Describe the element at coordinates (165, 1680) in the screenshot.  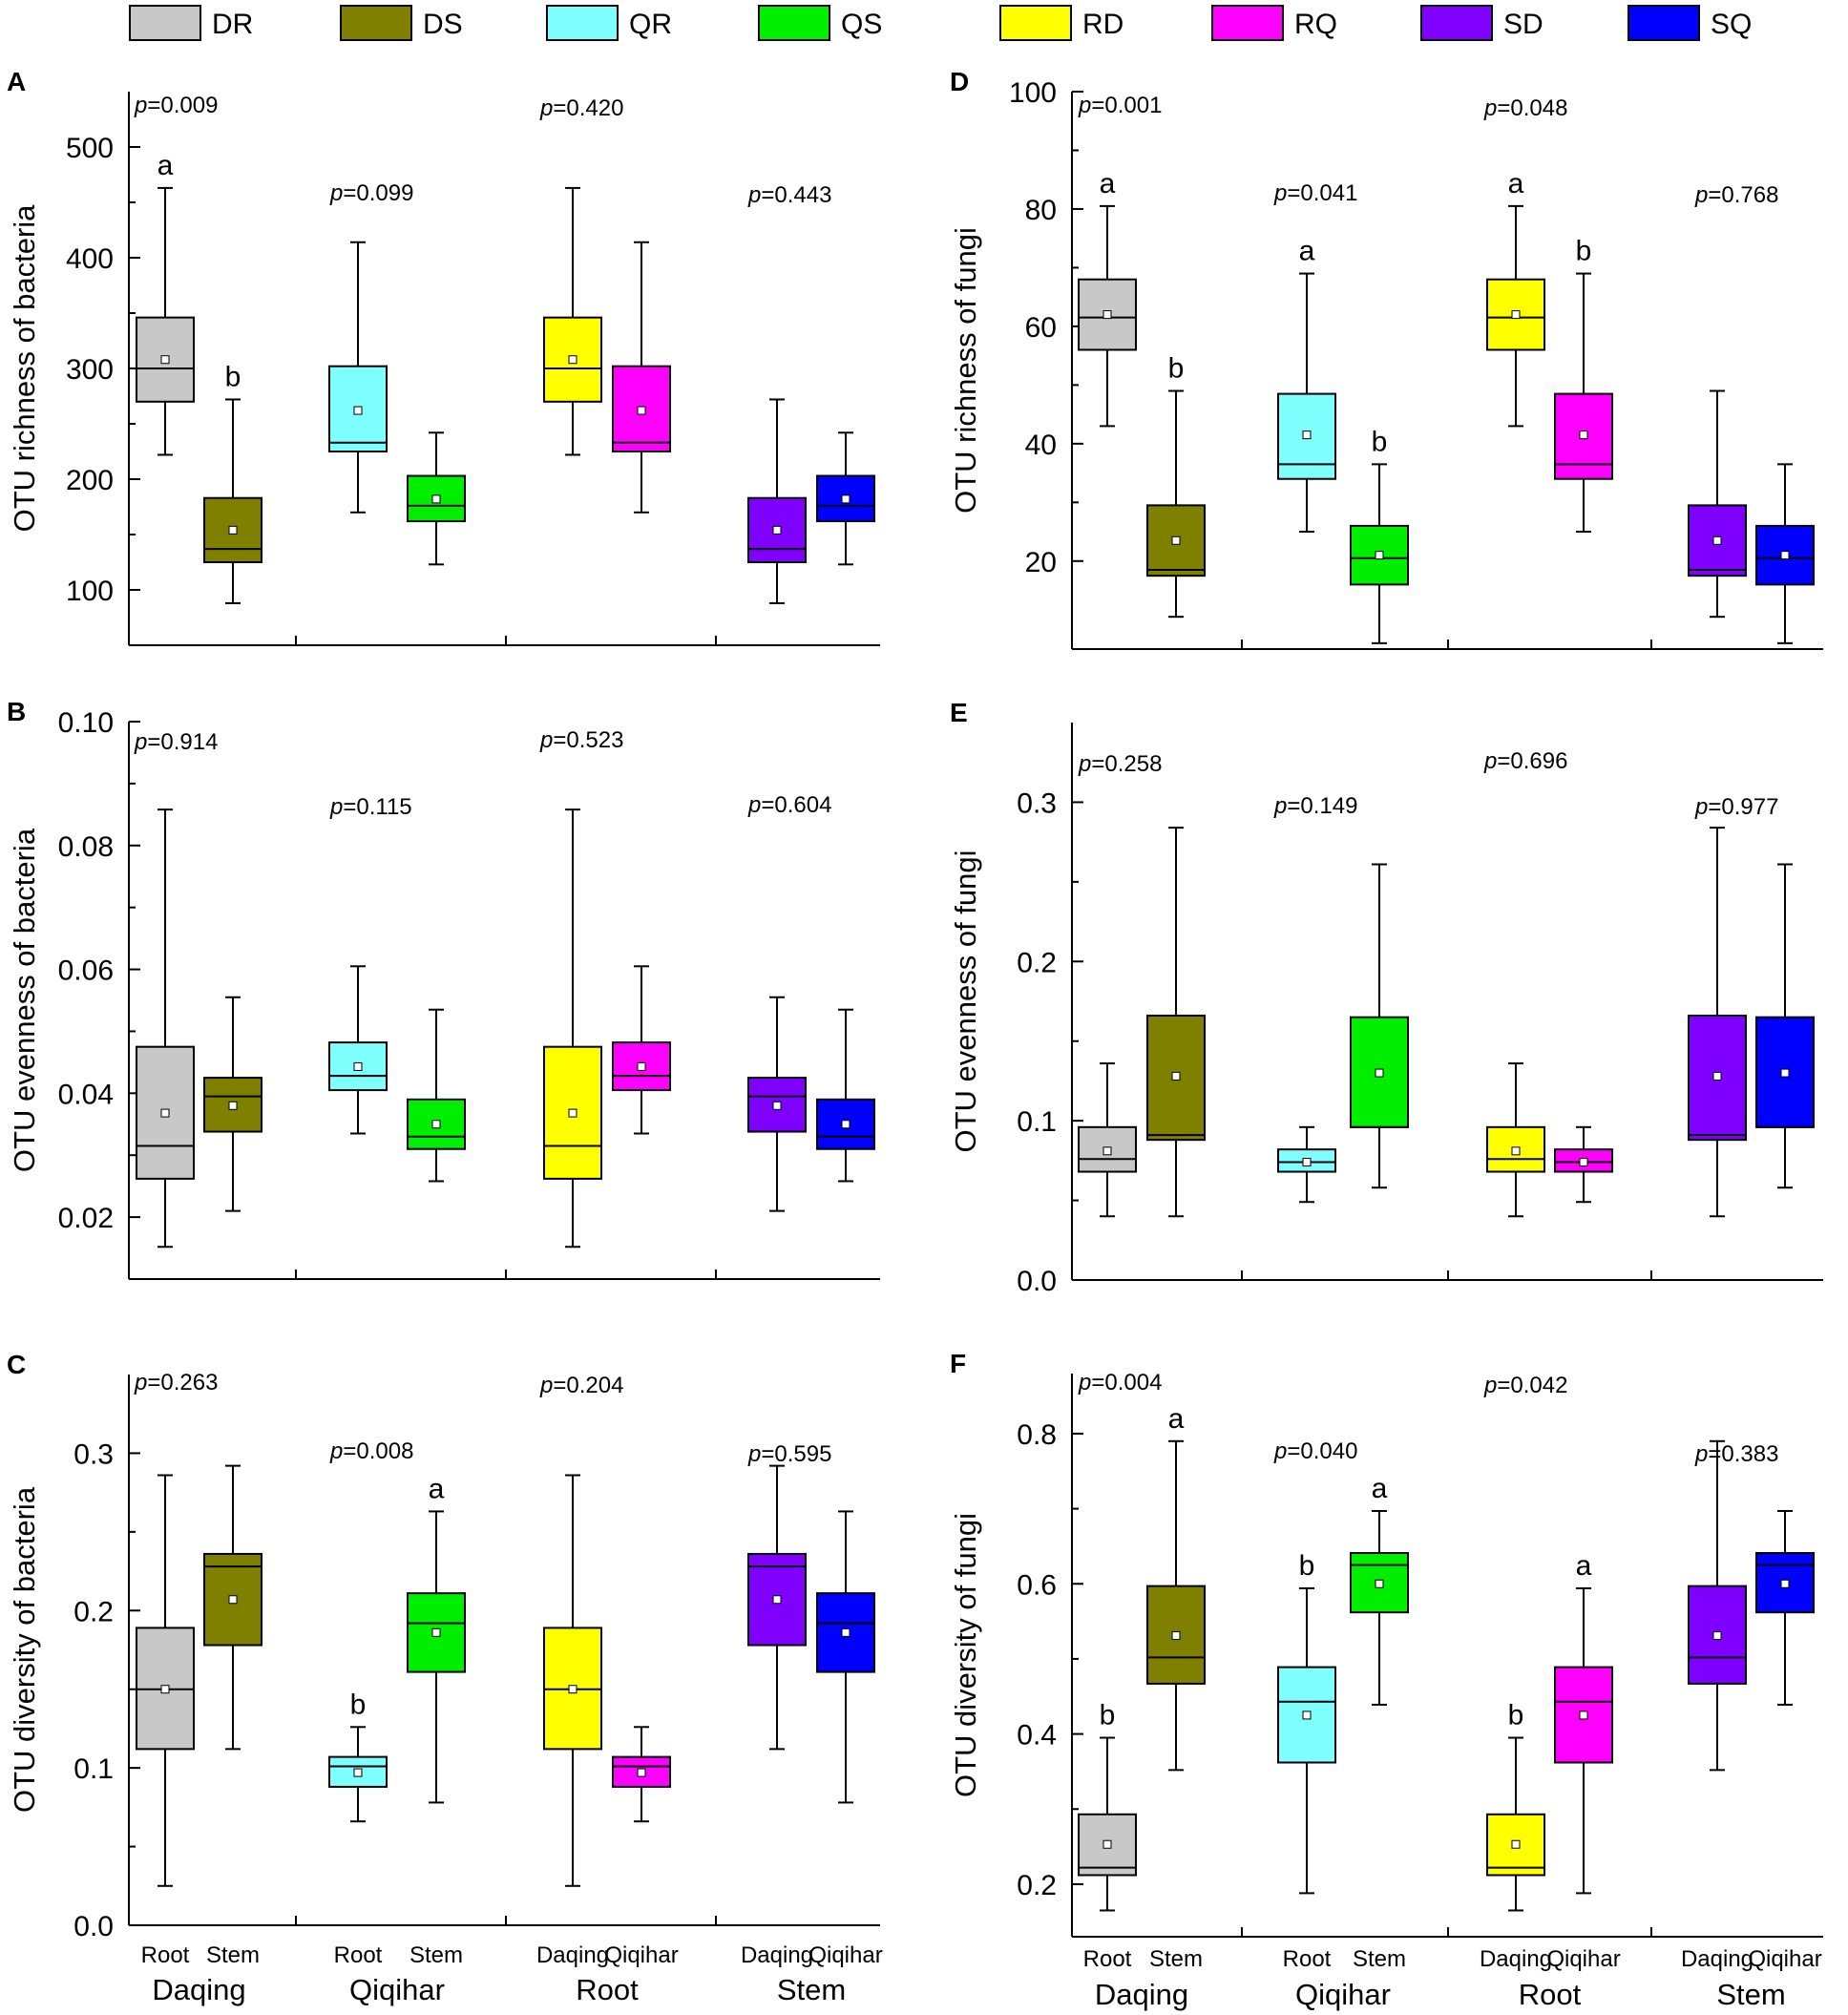
I see `box-dr` at that location.